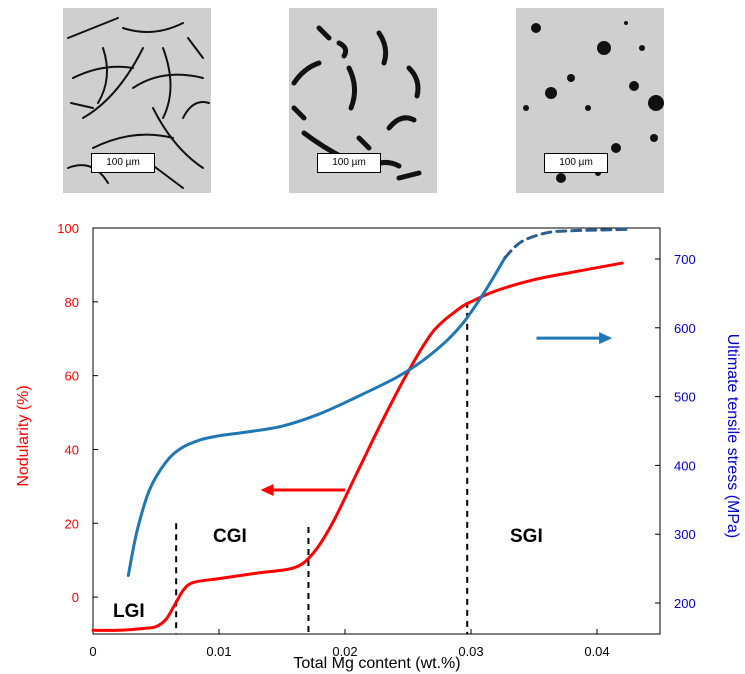  Describe the element at coordinates (576, 163) in the screenshot. I see `sgi-scale-bar: 100 µm` at that location.